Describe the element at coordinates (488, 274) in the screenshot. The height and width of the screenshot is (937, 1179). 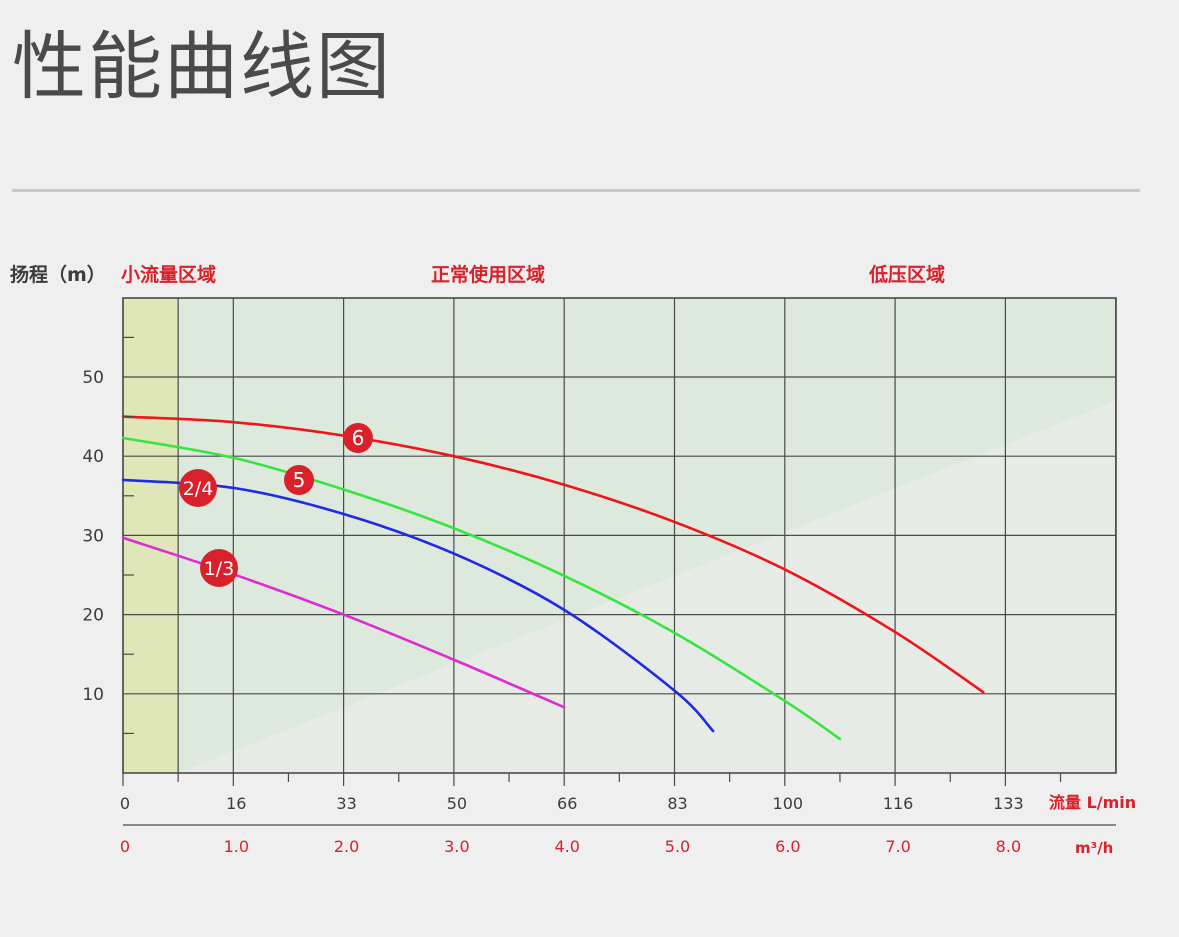
I see `zone-label-normal: 正常使用区域` at that location.